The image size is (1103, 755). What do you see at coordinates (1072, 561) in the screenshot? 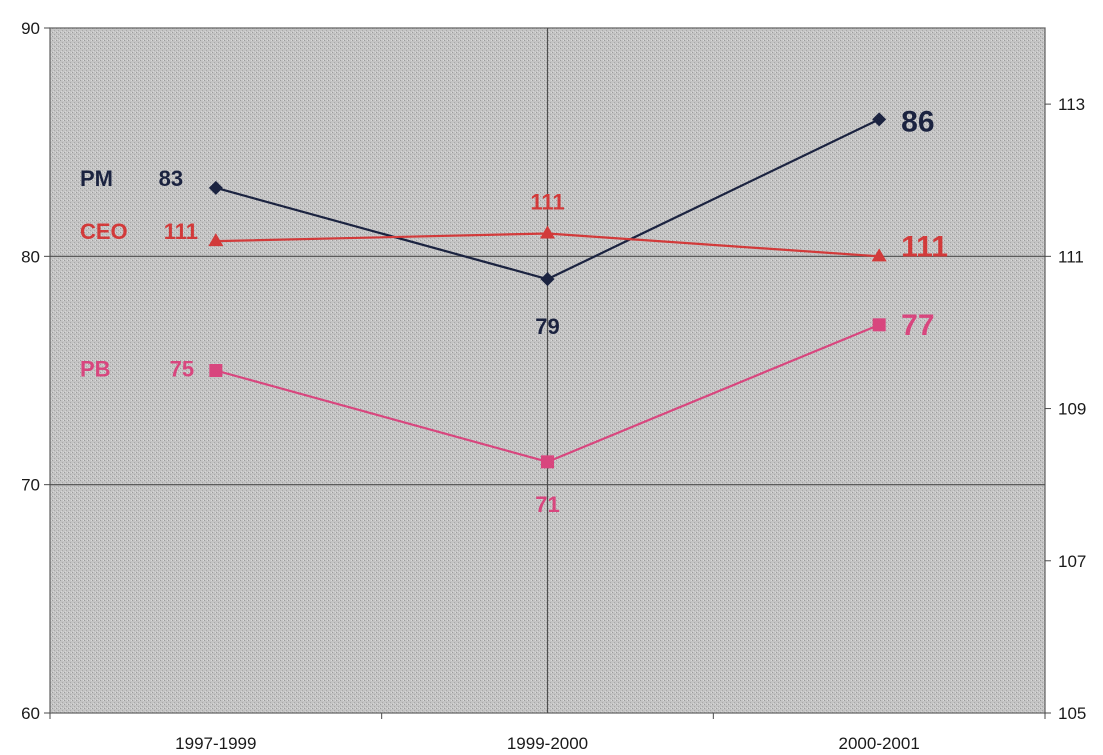
I see `y-right-tick-label: 107` at bounding box center [1072, 561].